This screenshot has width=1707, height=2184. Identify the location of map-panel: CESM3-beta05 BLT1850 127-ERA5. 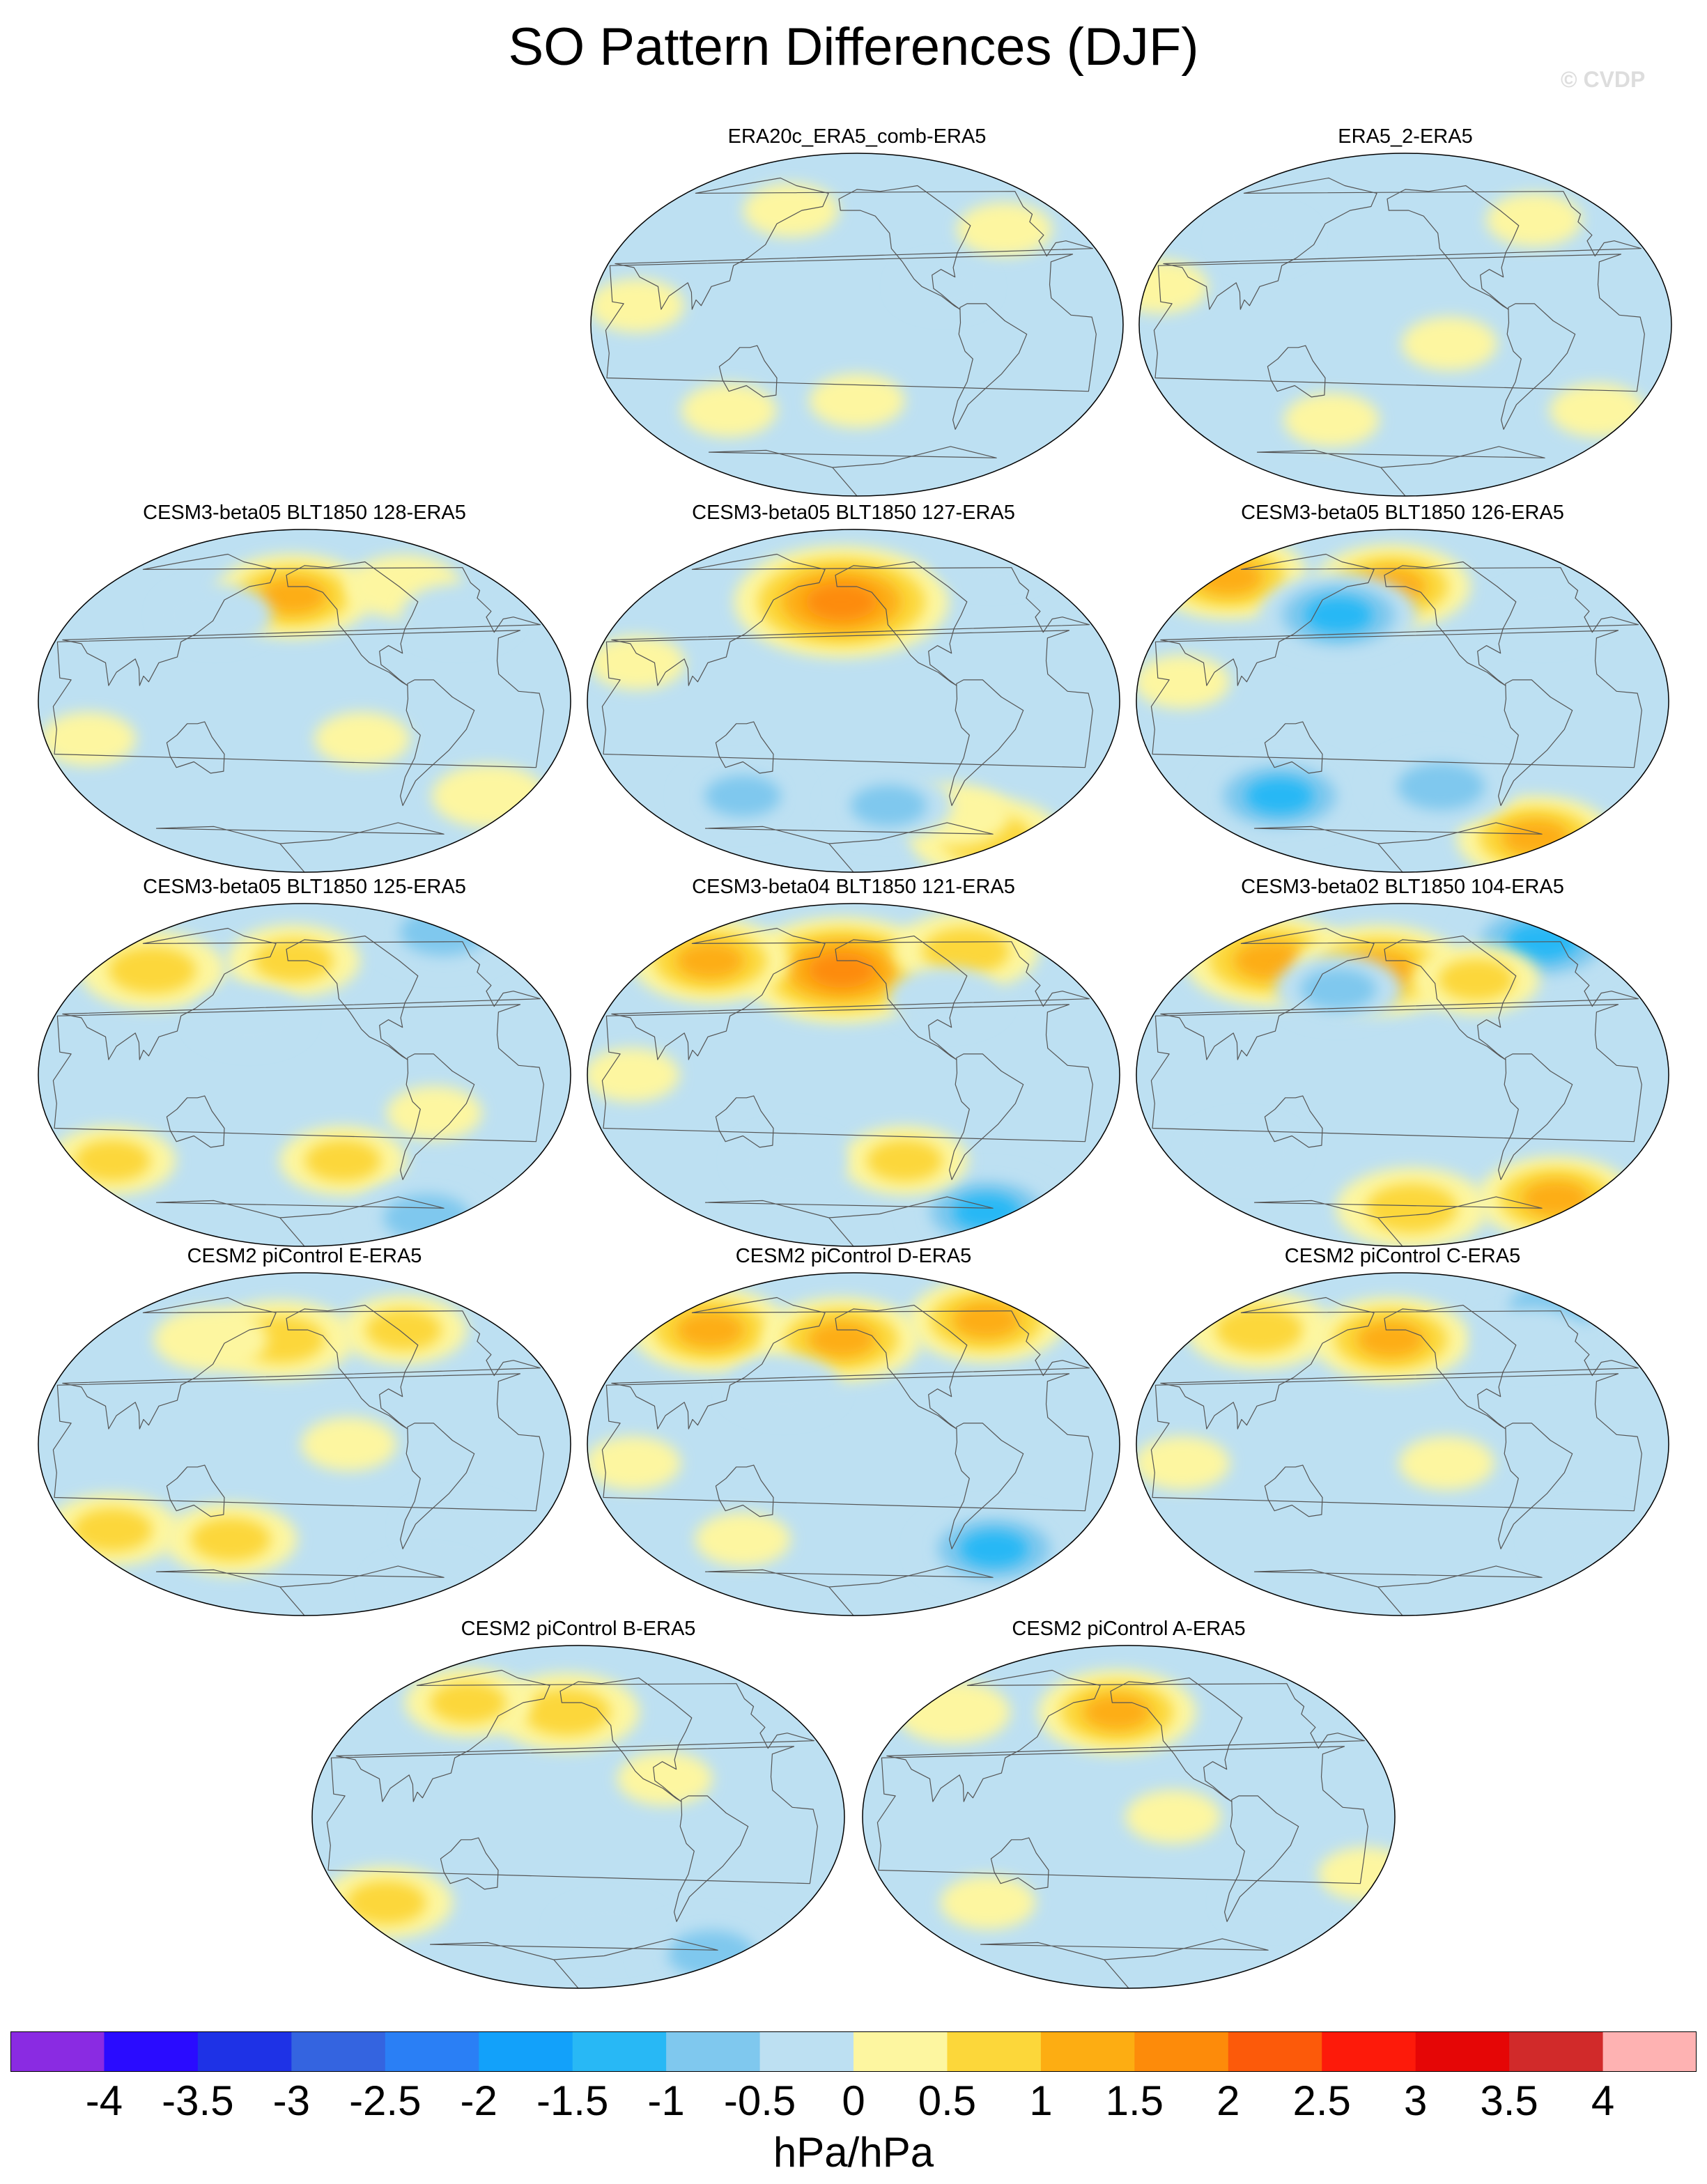
(853, 688).